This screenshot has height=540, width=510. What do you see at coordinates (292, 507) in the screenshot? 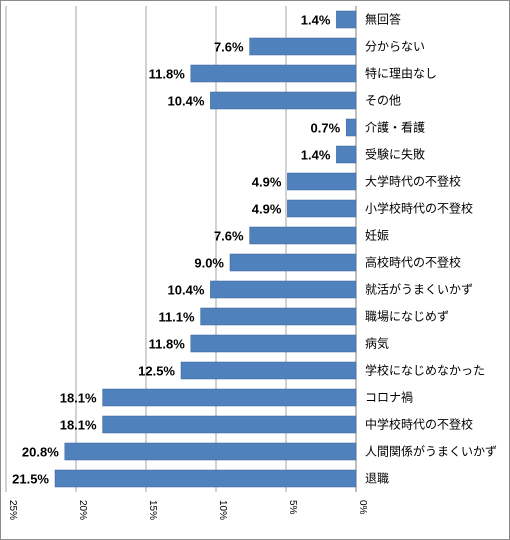
I see `x-tick-label: 5%` at bounding box center [292, 507].